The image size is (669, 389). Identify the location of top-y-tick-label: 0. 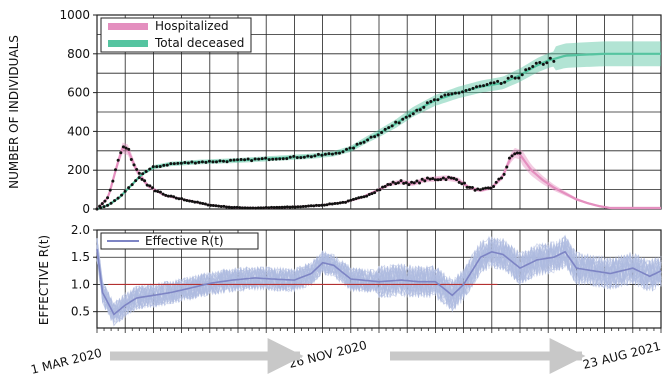
(86, 209).